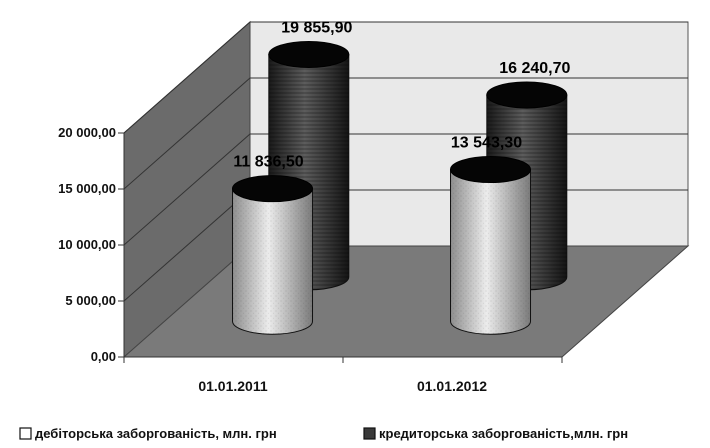  Describe the element at coordinates (343, 375) in the screenshot. I see `x-axis: 01.01.2011 01.01.2012` at that location.